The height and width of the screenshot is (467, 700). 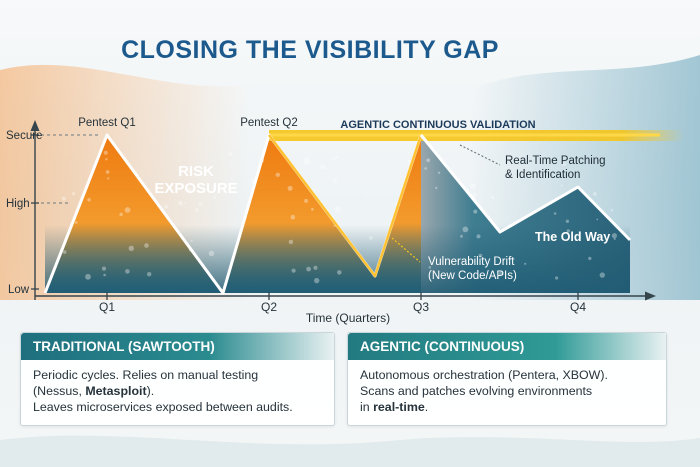 What do you see at coordinates (116, 391) in the screenshot?
I see `traditional-line2-metasploit: Metasploit` at bounding box center [116, 391].